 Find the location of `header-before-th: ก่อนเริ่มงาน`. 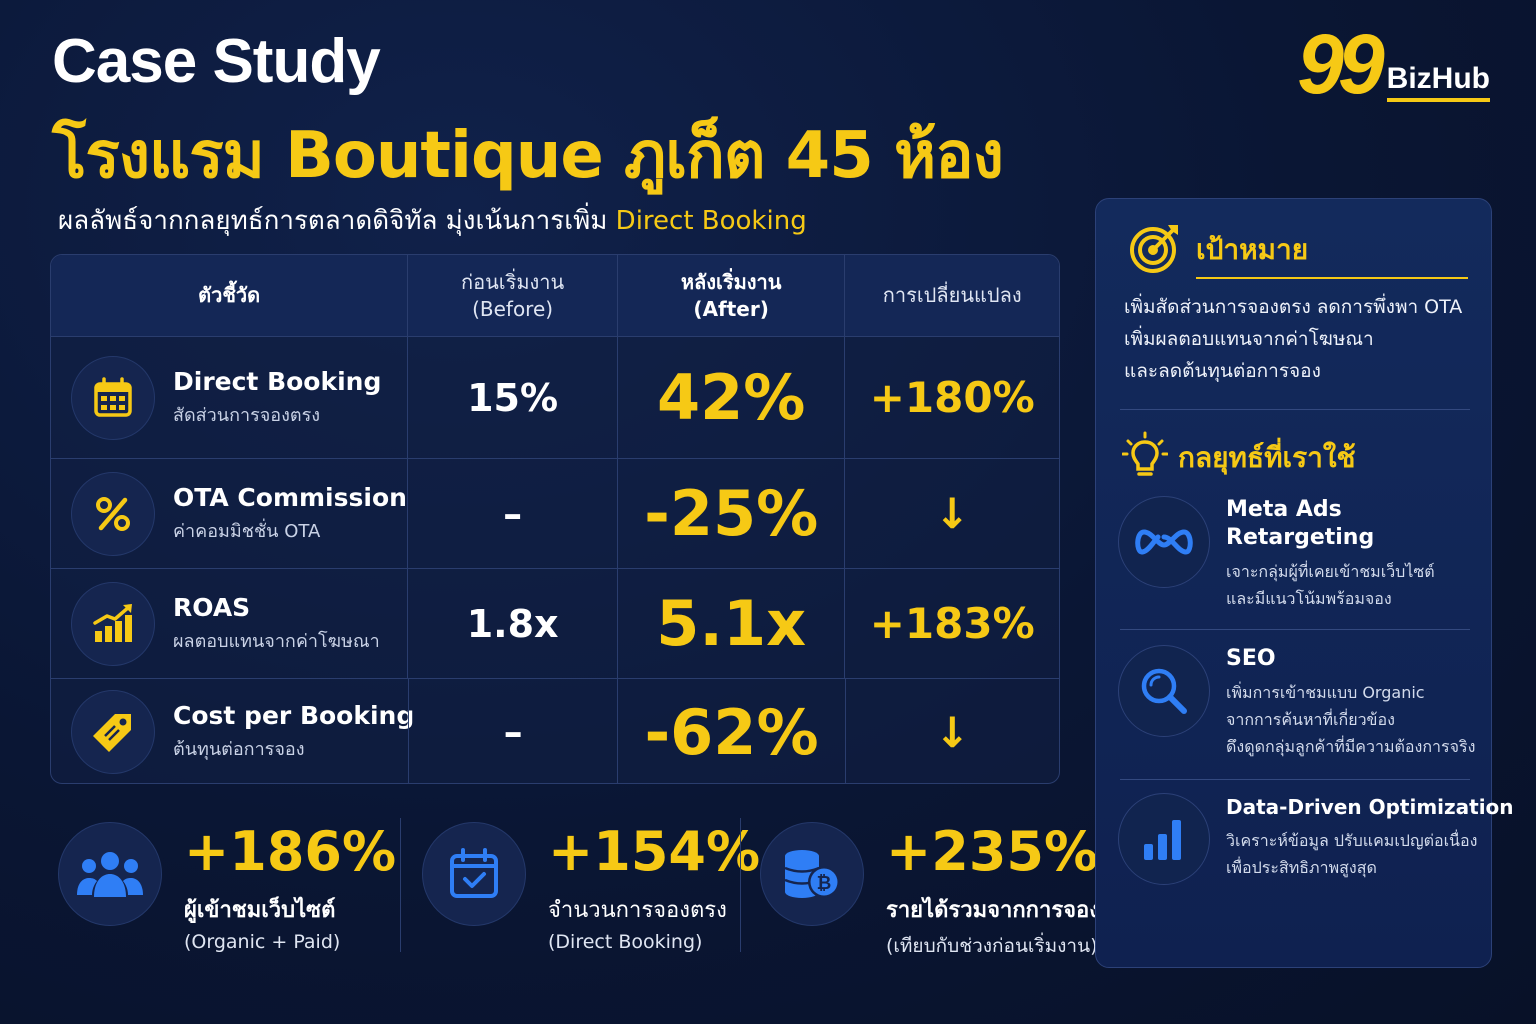

header-before-th: ก่อนเริ่มงาน is located at coordinates (512, 281).